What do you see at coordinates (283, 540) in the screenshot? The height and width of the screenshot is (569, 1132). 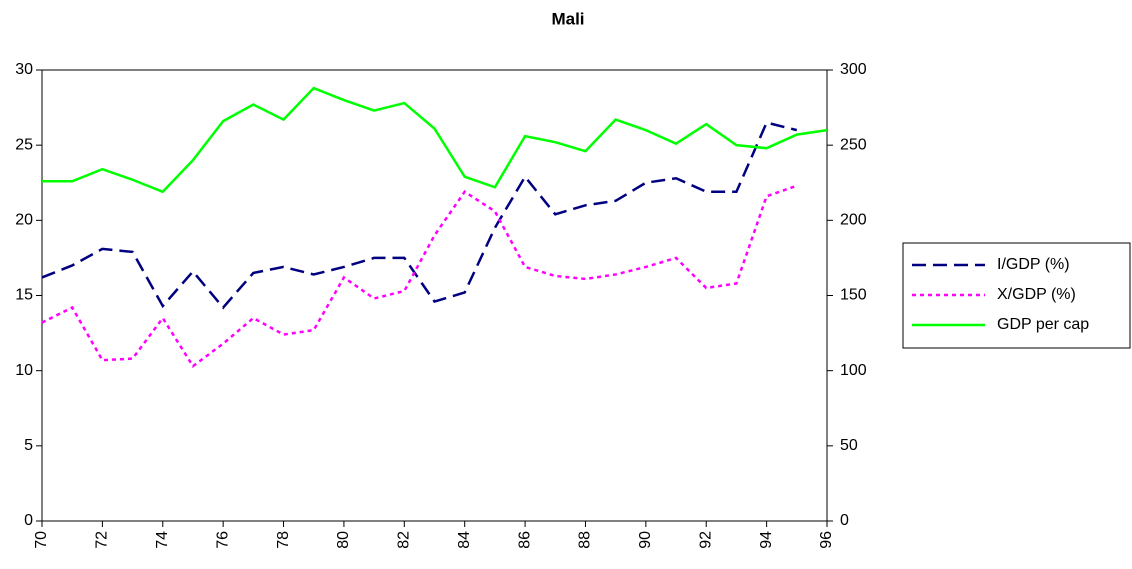 I see `x-tick-label: 78` at bounding box center [283, 540].